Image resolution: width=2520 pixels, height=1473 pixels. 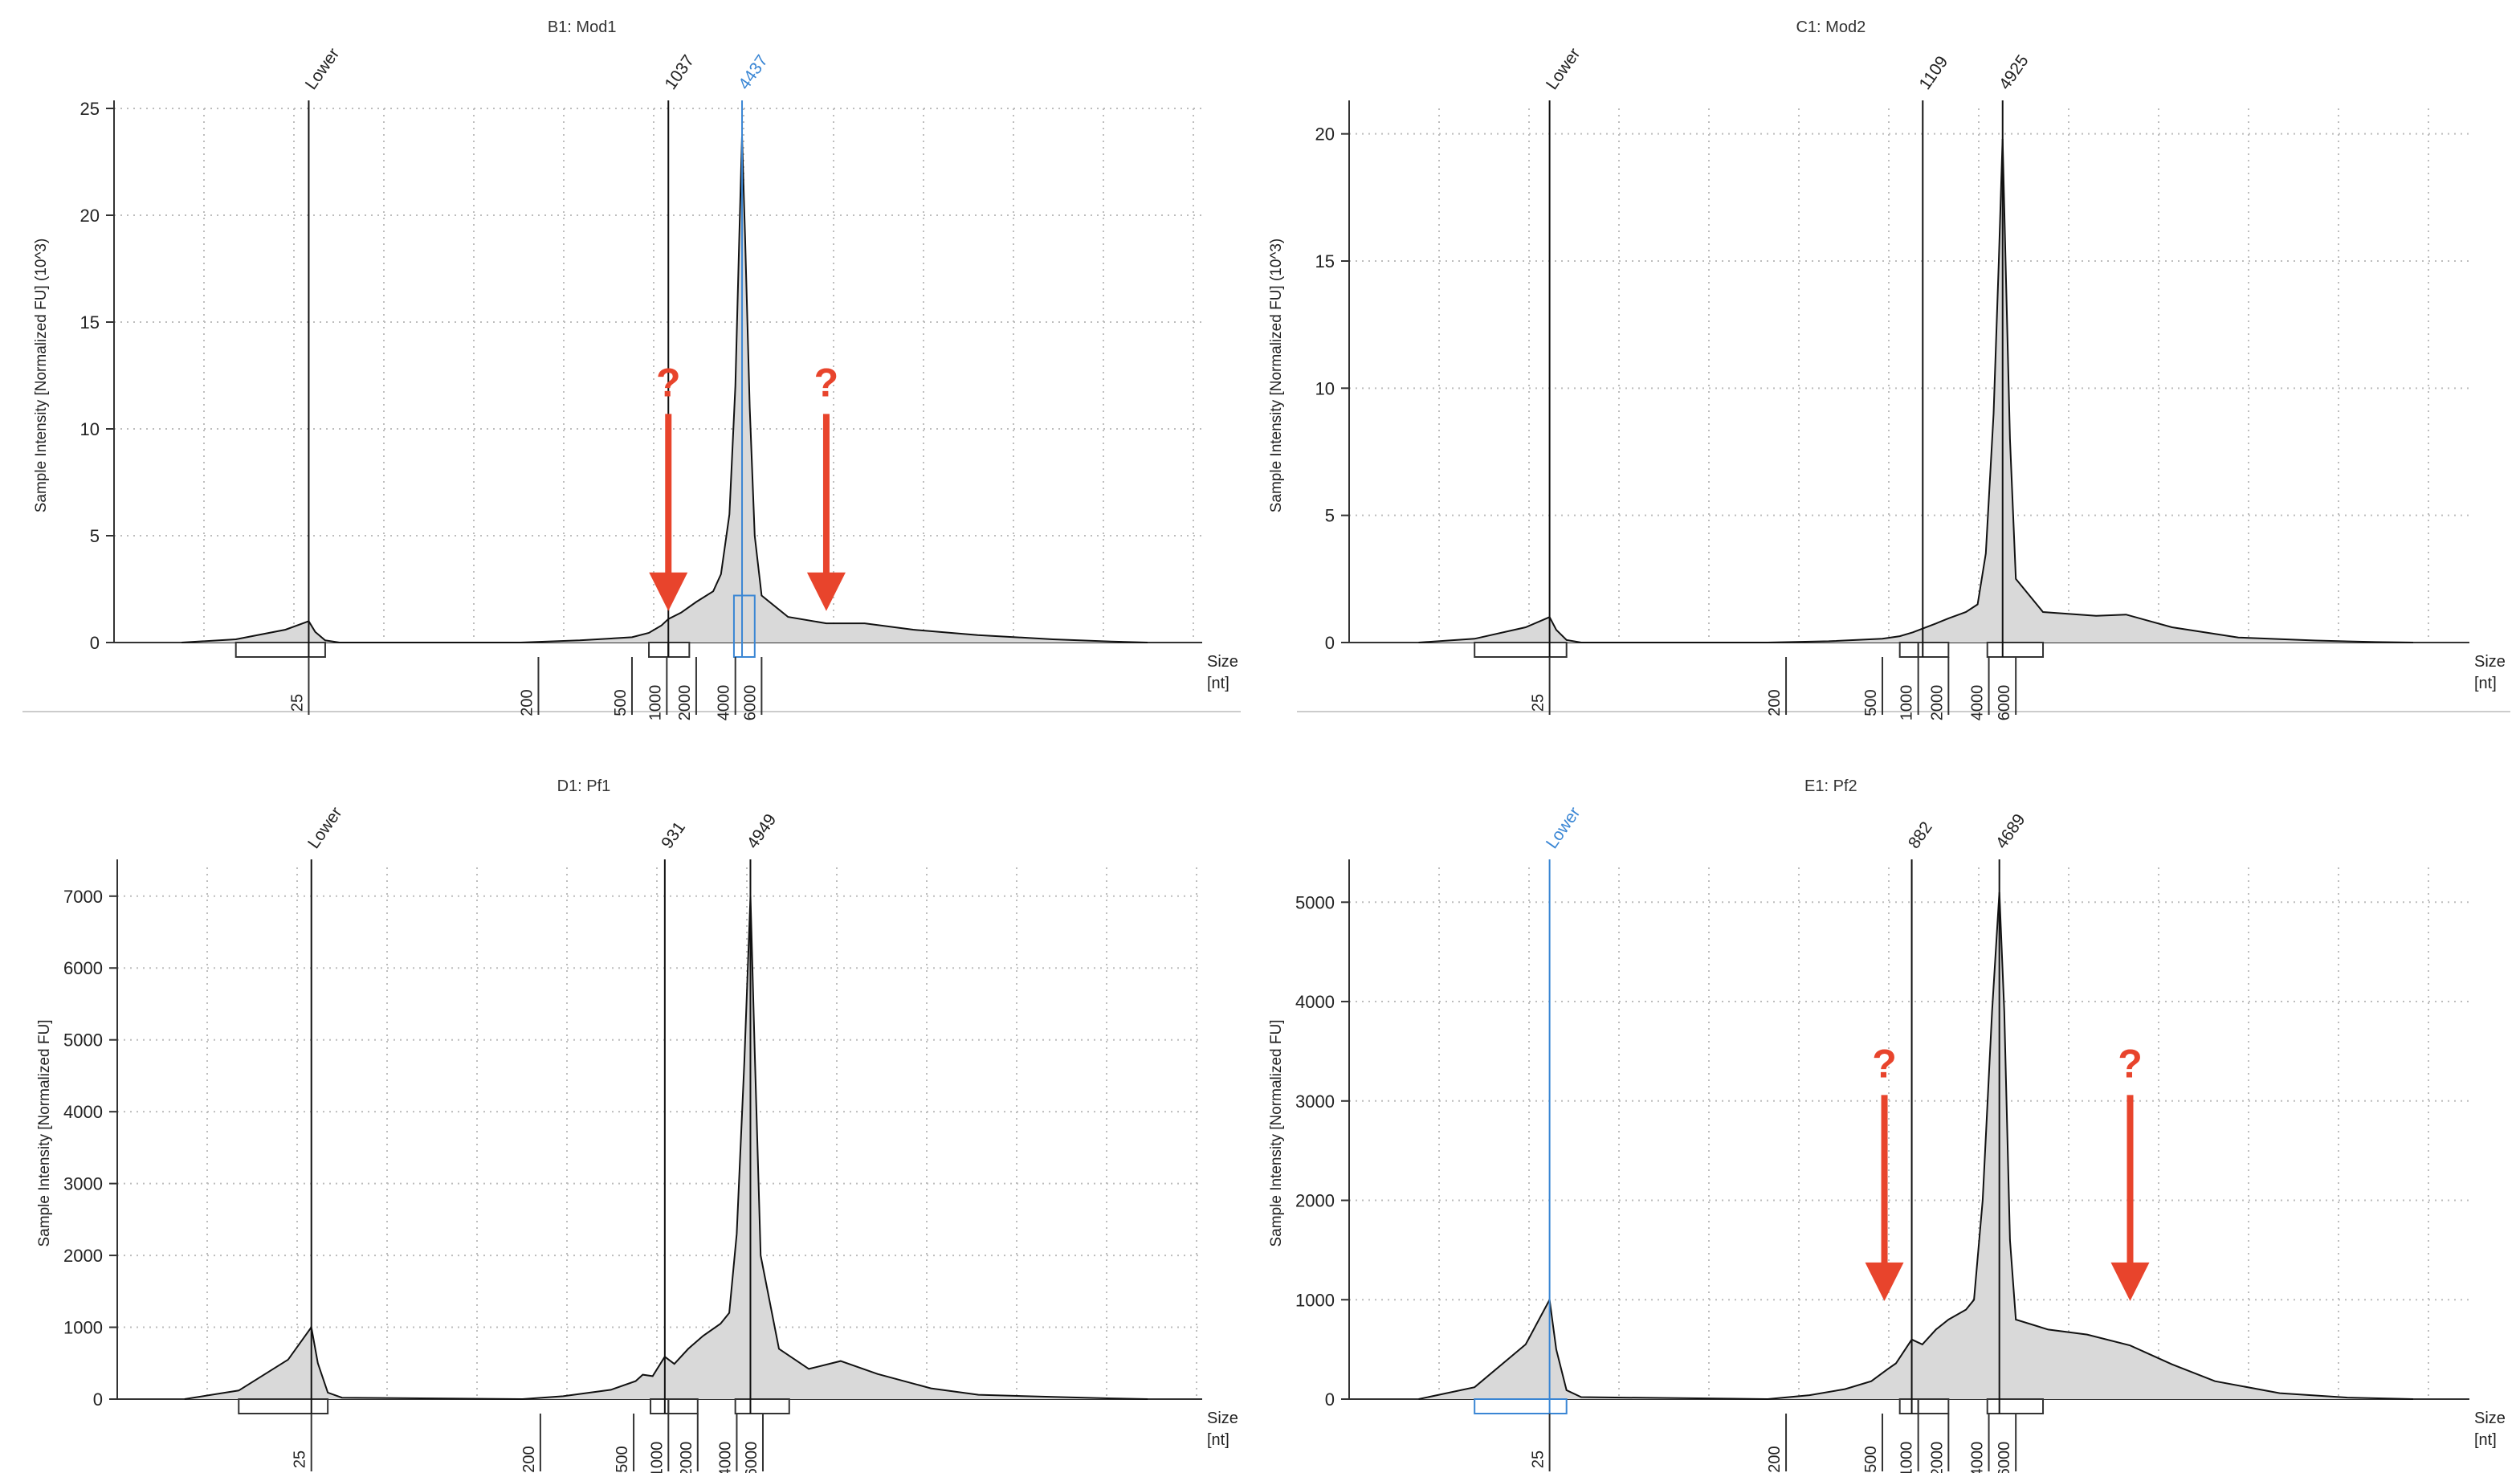 I want to click on chart-title: B1: Mod1, so click(x=582, y=27).